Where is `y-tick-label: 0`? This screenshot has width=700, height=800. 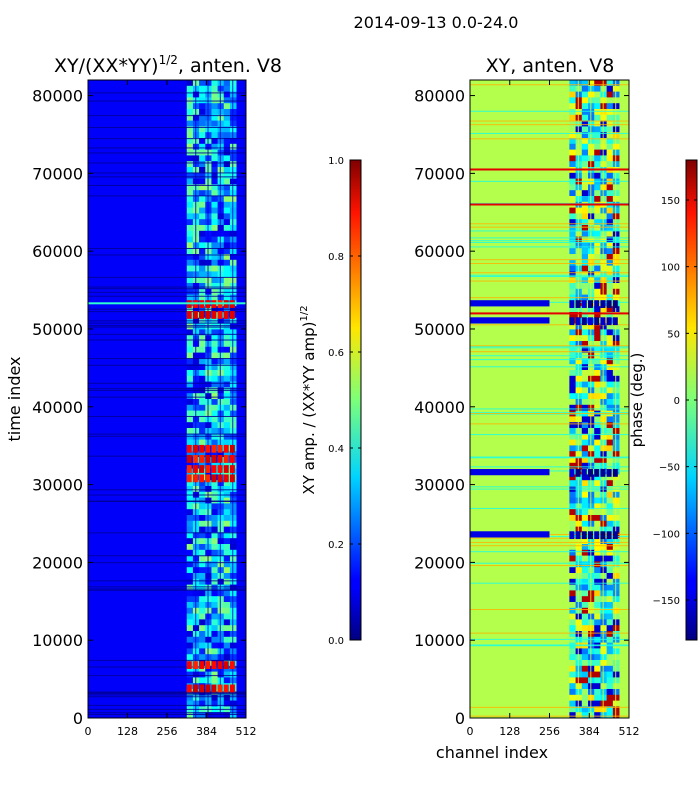
y-tick-label: 0 is located at coordinates (78, 718).